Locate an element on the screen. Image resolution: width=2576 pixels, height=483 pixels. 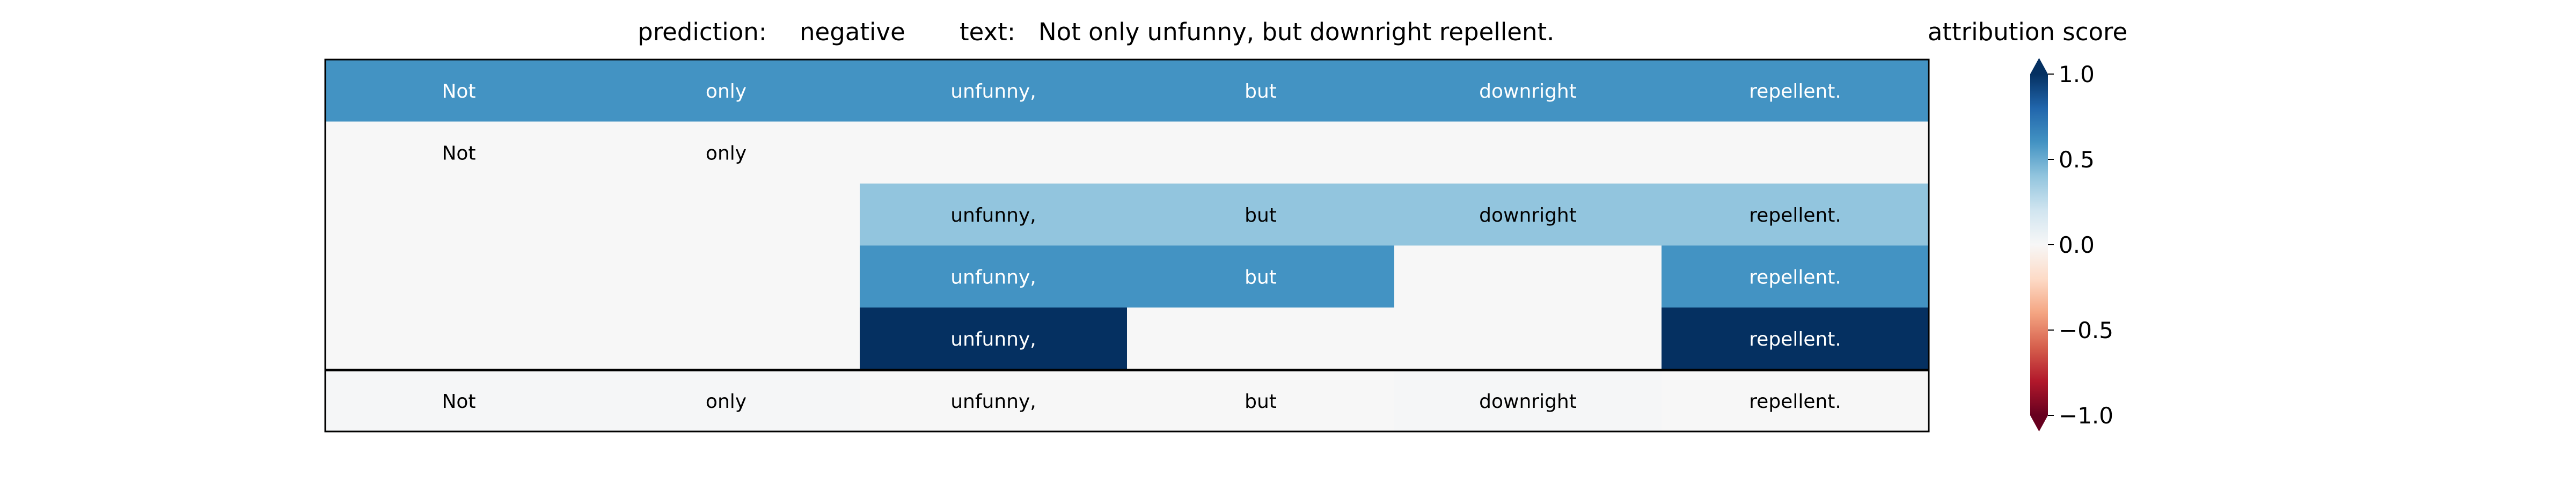
colorbar-tick-label: 1.0 is located at coordinates (2077, 74).